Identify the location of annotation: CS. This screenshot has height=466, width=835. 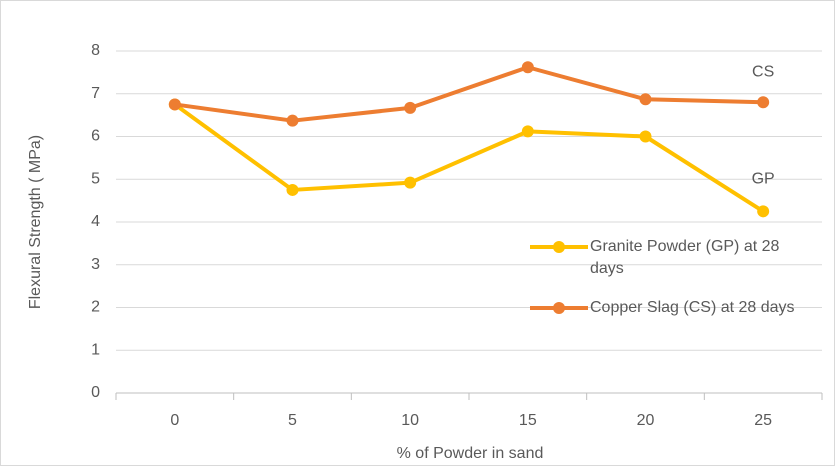
(763, 72).